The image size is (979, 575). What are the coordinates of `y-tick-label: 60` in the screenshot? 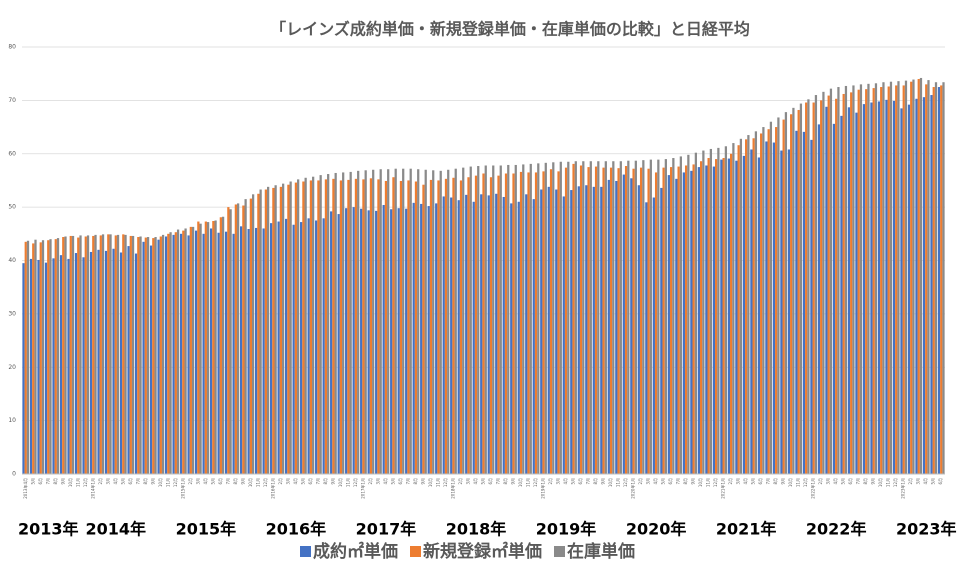 It's located at (12, 153).